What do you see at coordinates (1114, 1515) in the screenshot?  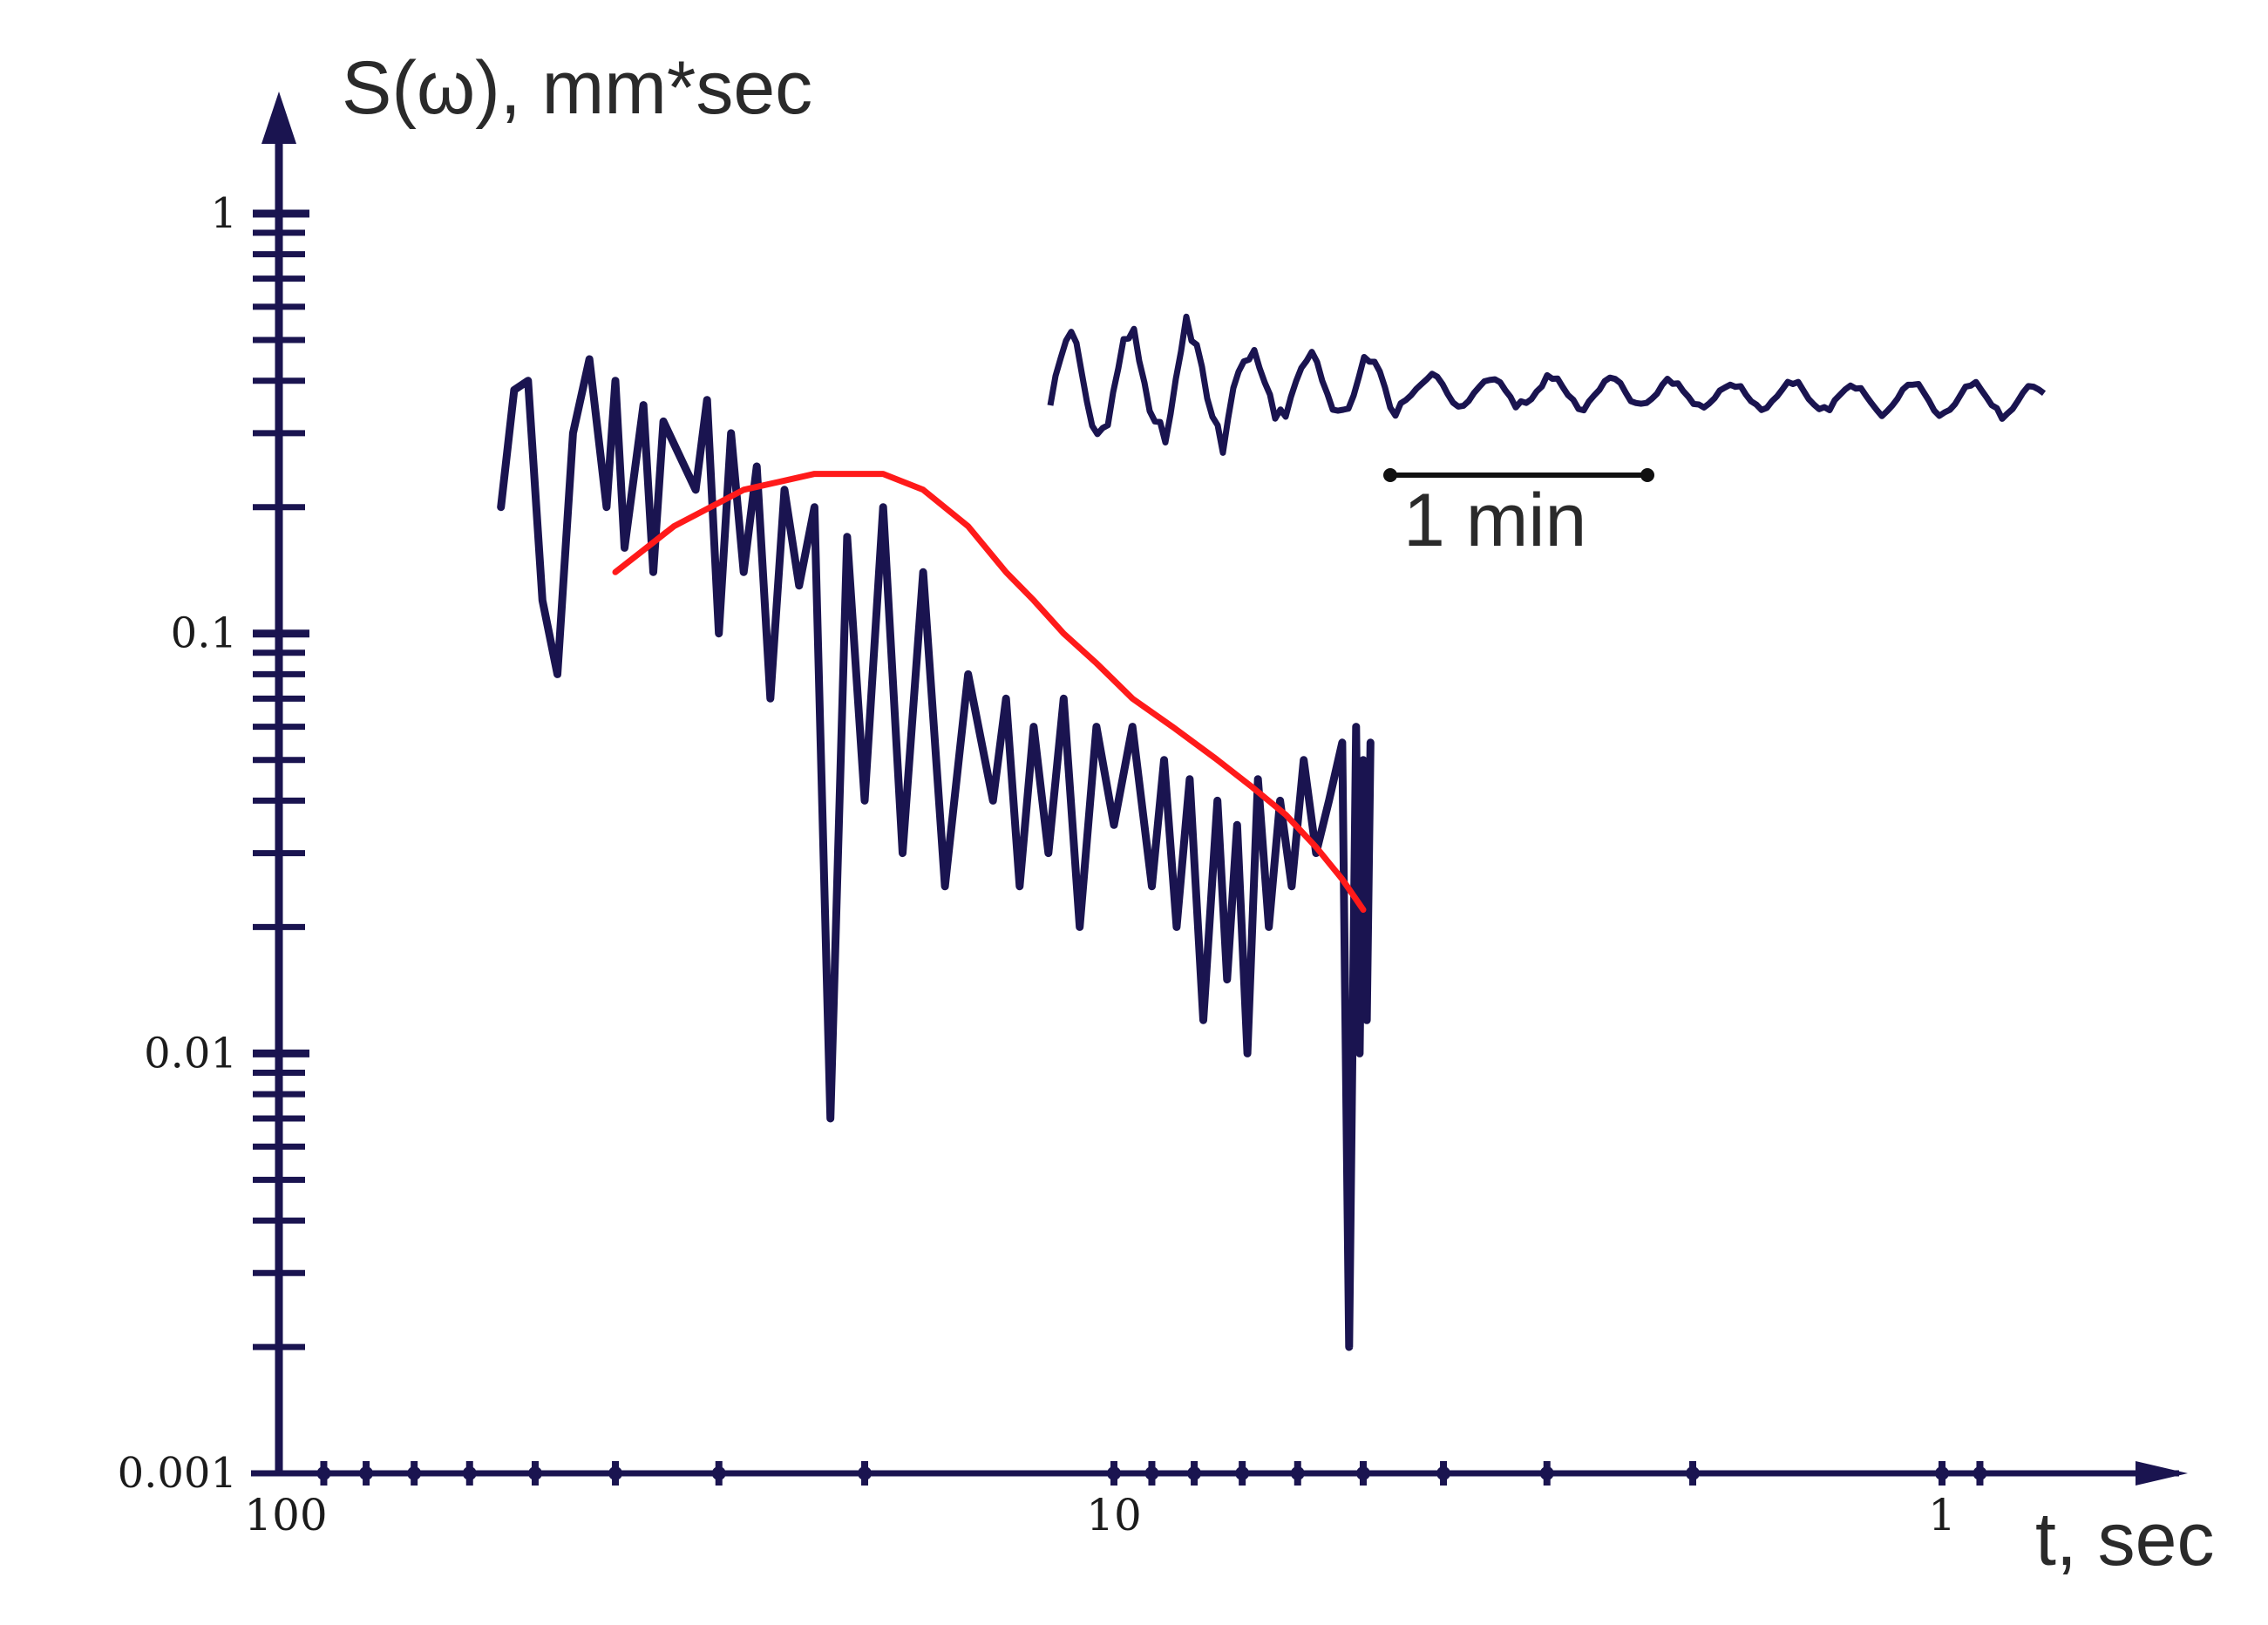 I see `x-tick-label: 10` at bounding box center [1114, 1515].